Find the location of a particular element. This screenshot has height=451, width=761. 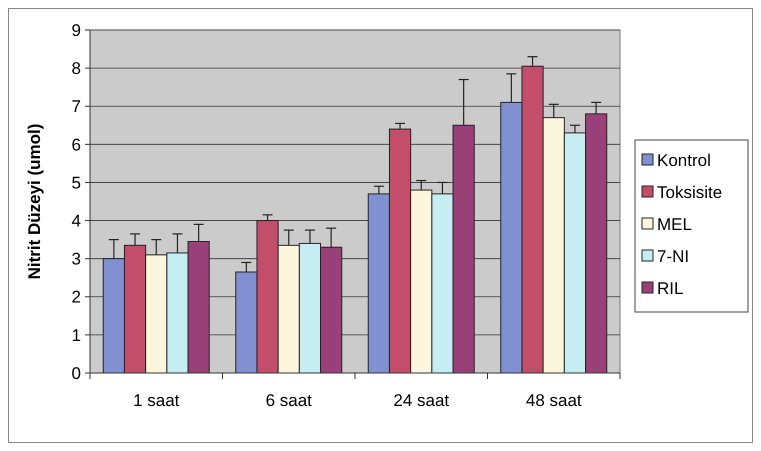

y-tick-label: 9 is located at coordinates (76, 30).